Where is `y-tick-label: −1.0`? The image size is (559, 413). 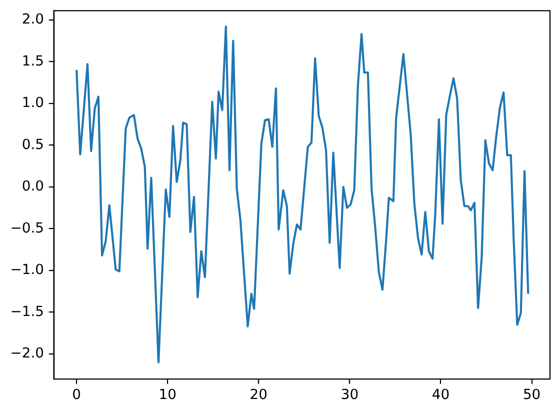
y-tick-label: −1.0 is located at coordinates (27, 270).